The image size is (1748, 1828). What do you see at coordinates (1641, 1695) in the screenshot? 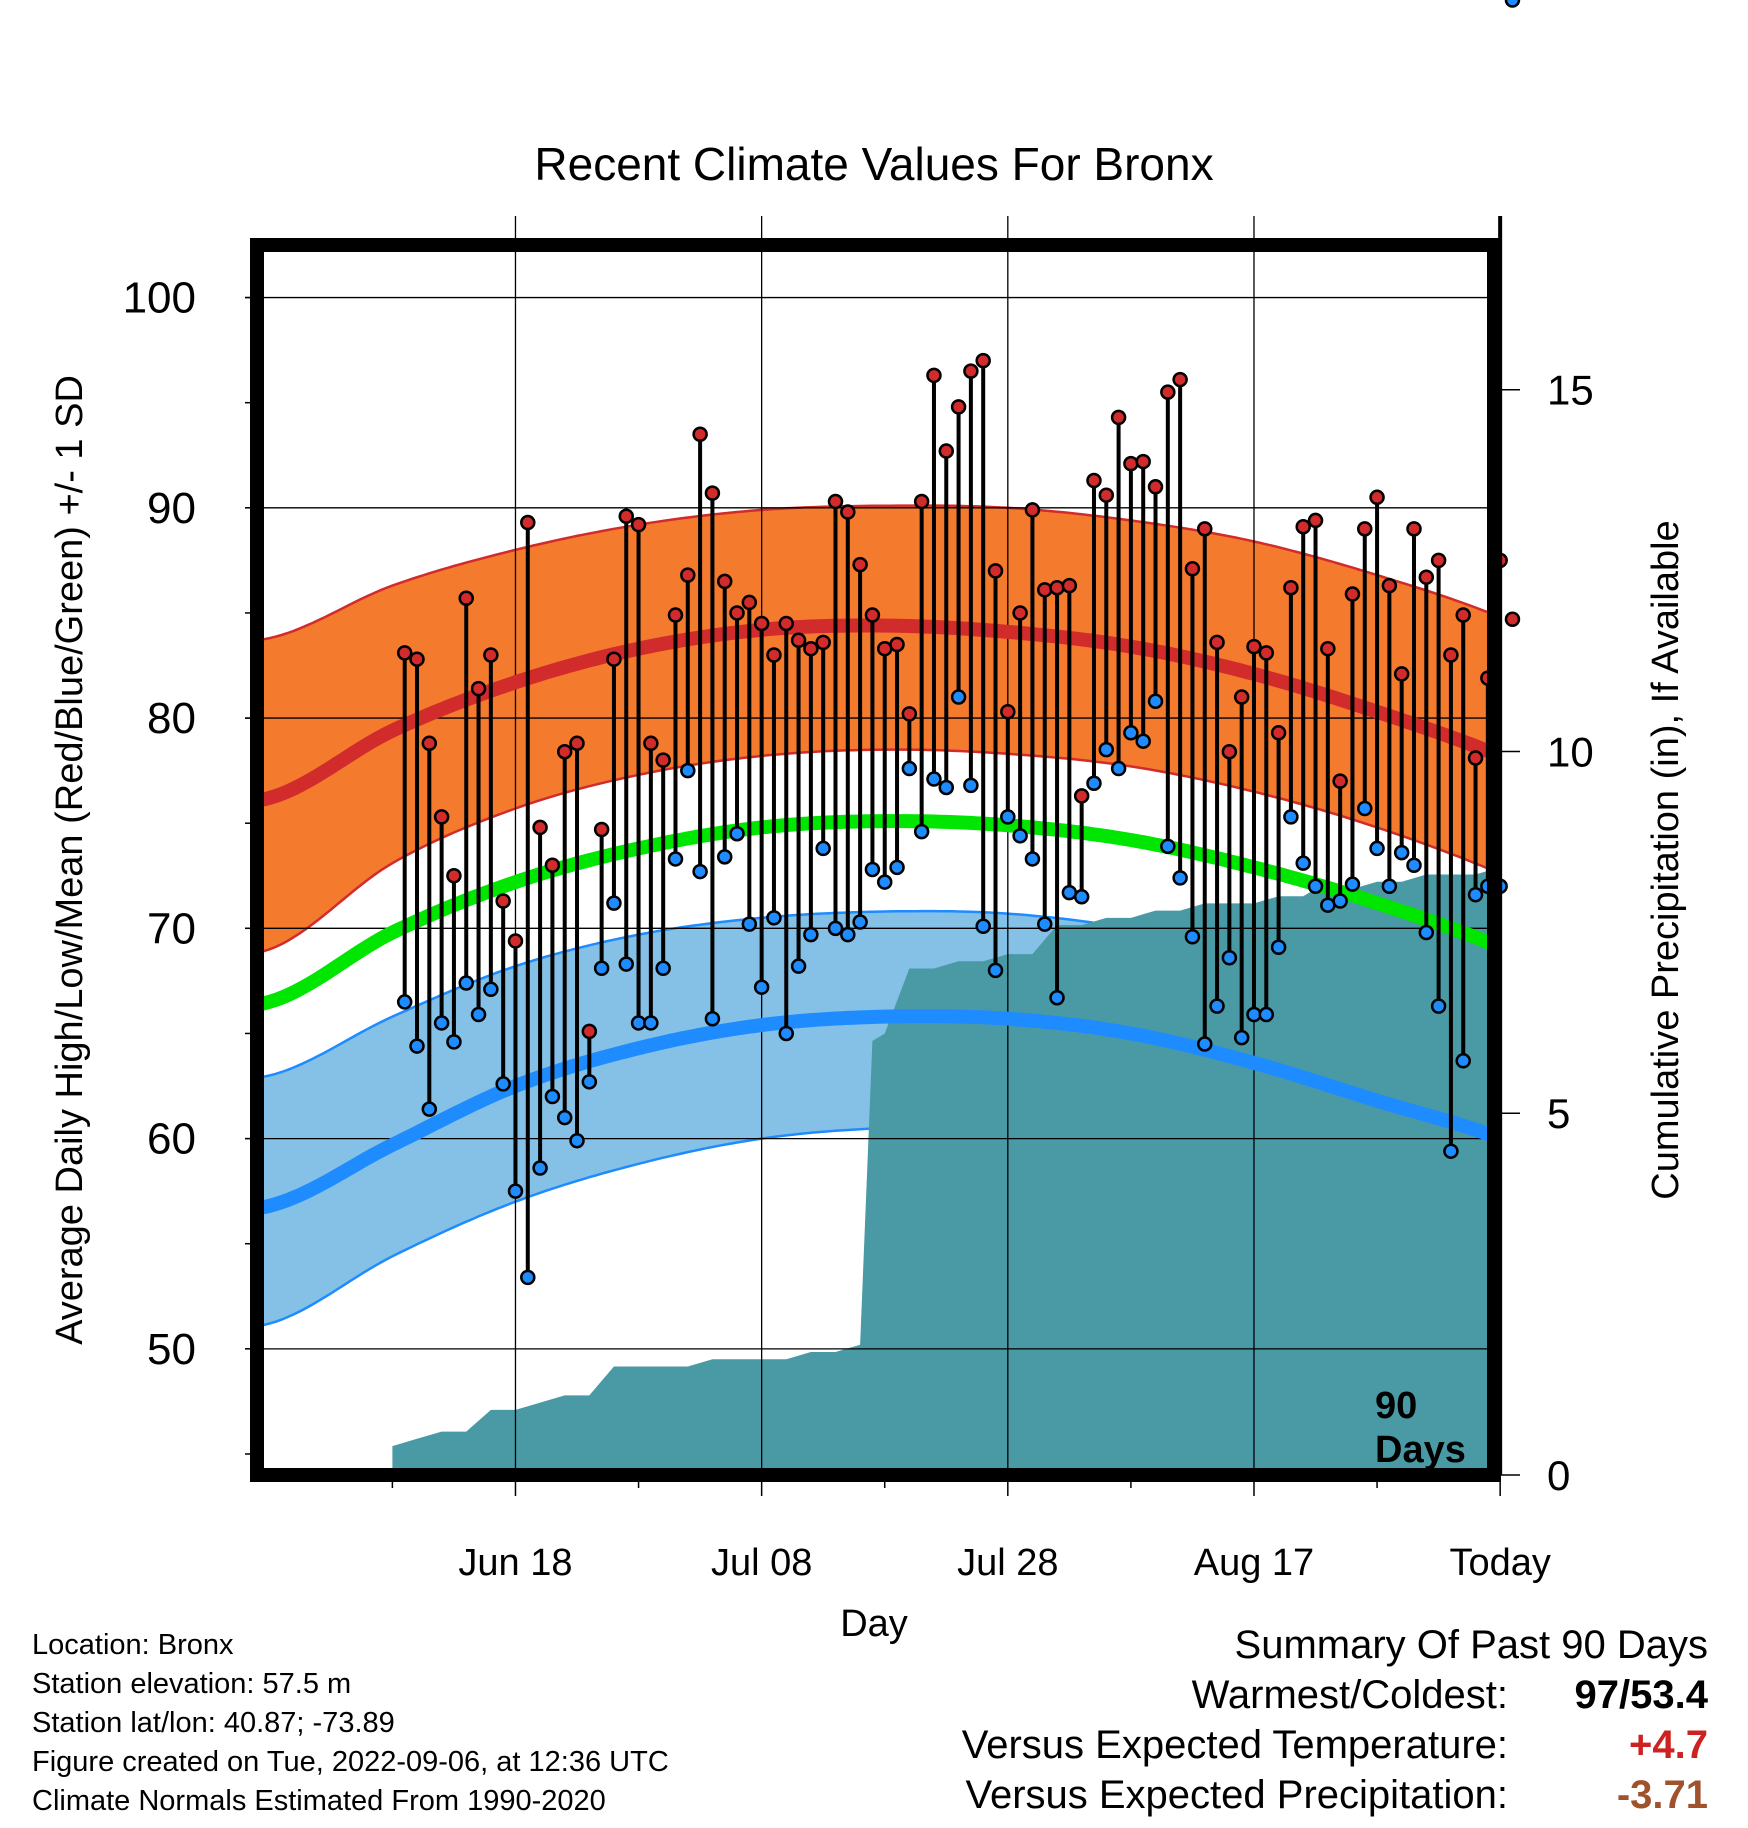
I see `warmest-coldest-value: 97/53.4` at bounding box center [1641, 1695].